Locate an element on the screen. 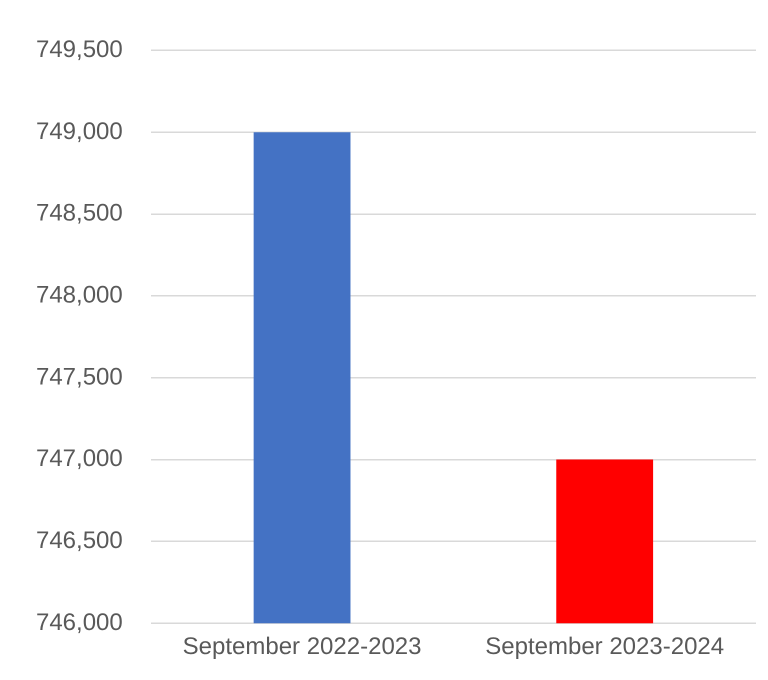  y-tick-label: 747,500 is located at coordinates (79, 376).